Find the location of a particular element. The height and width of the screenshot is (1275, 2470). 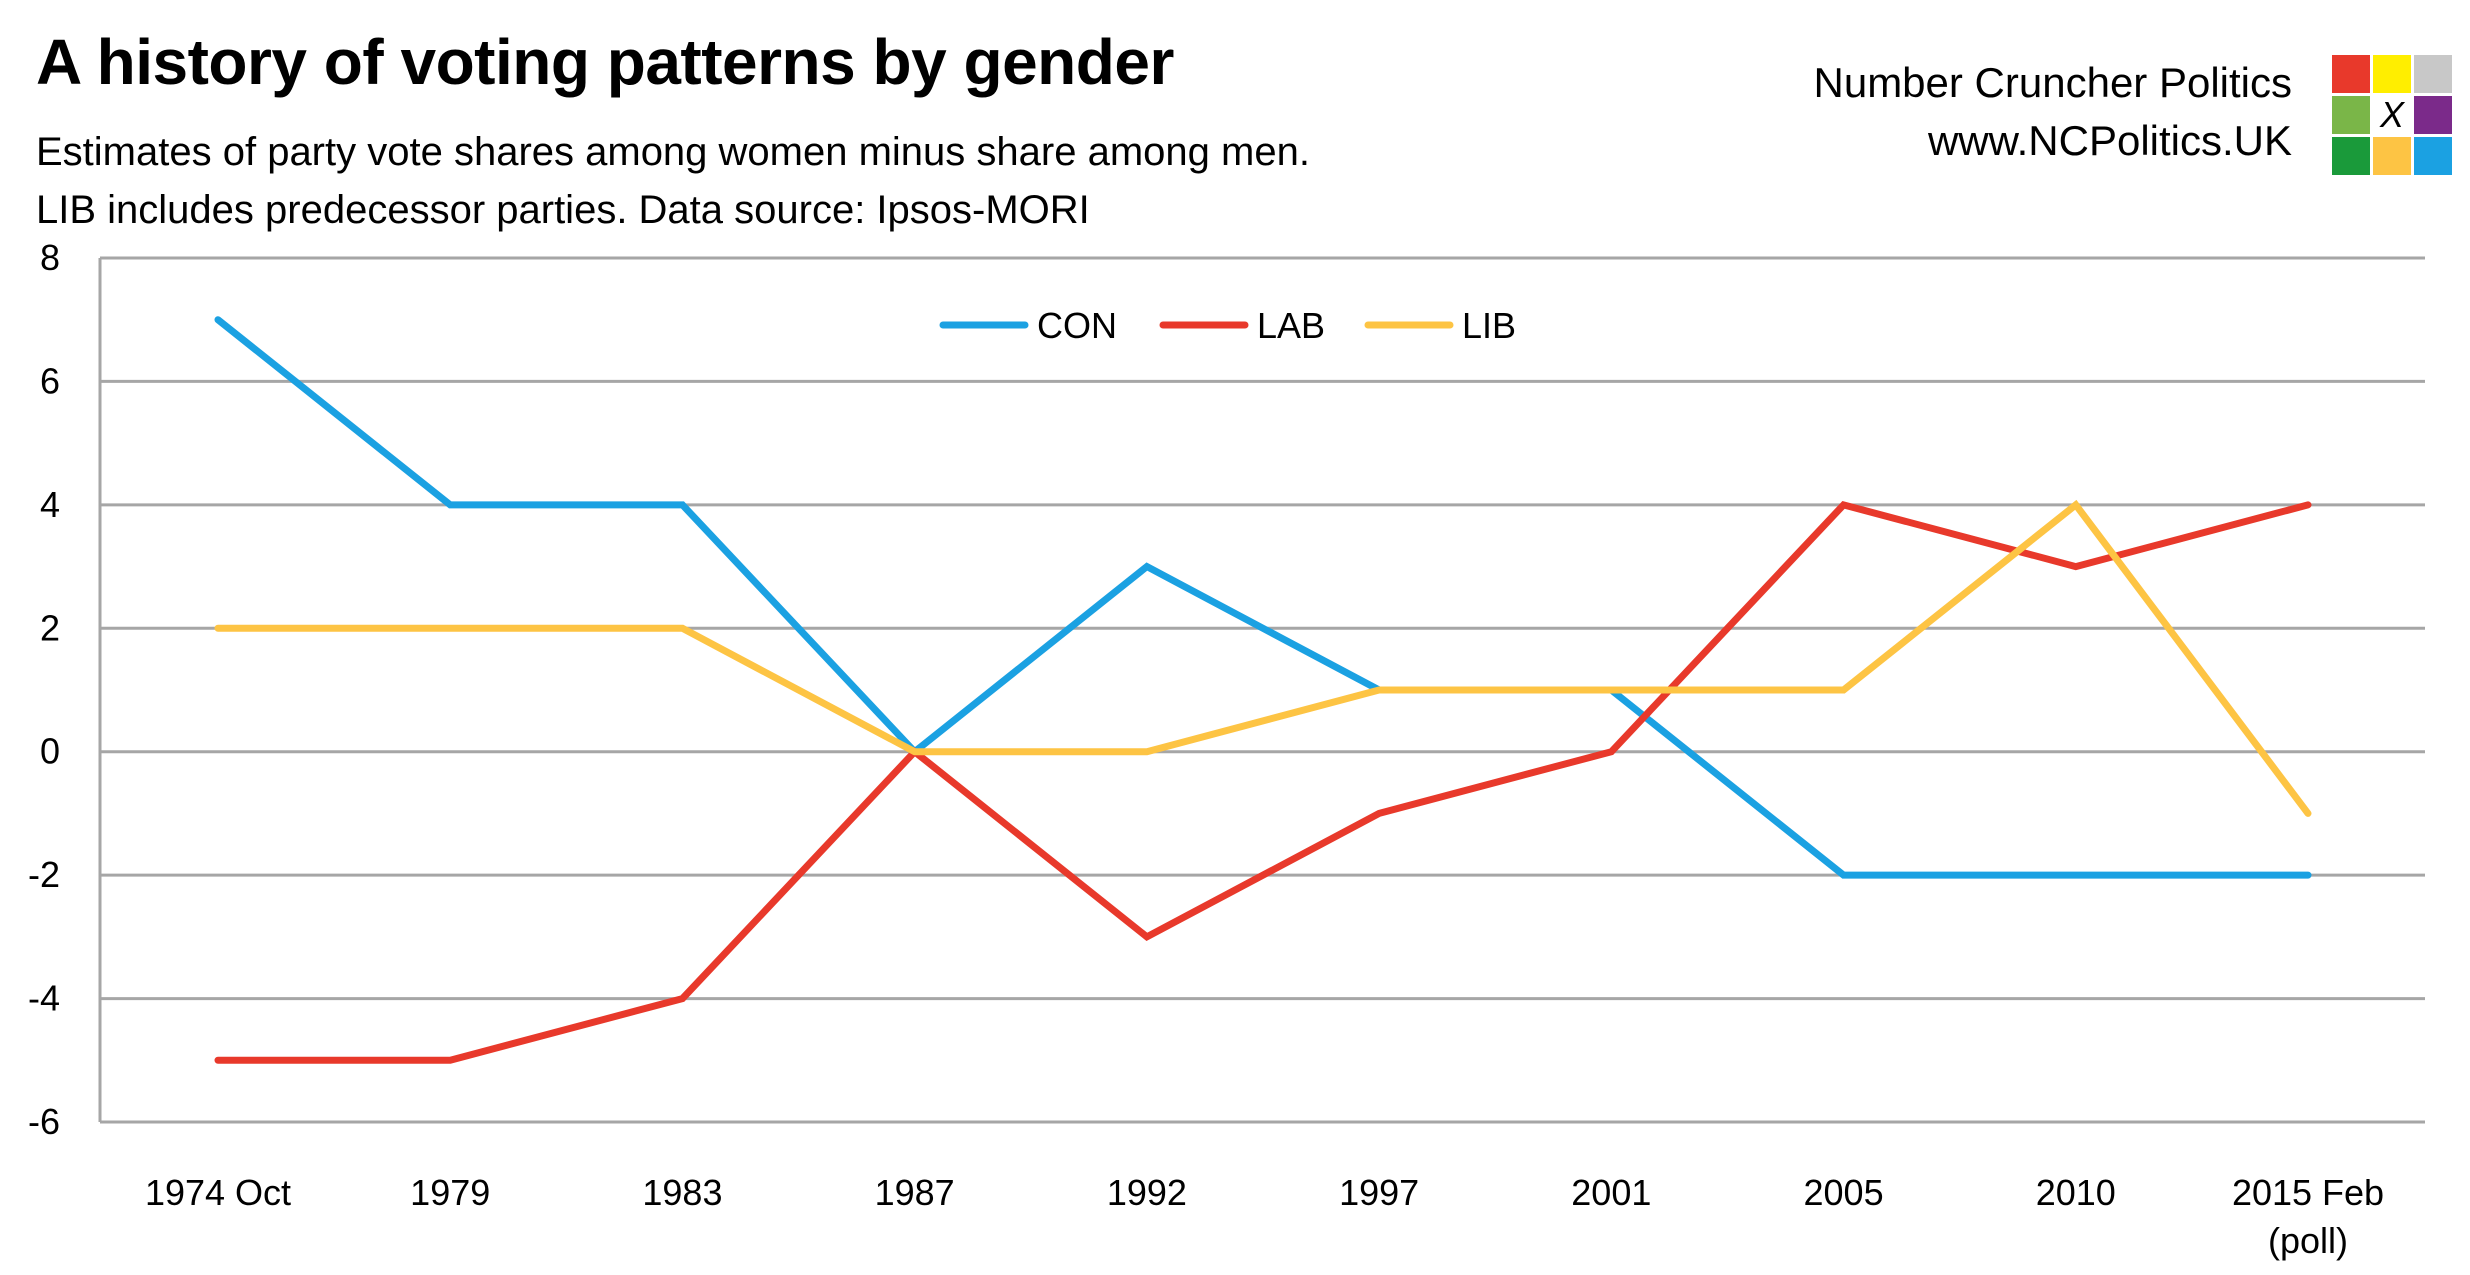

y-tick-label: -2 is located at coordinates (44, 874).